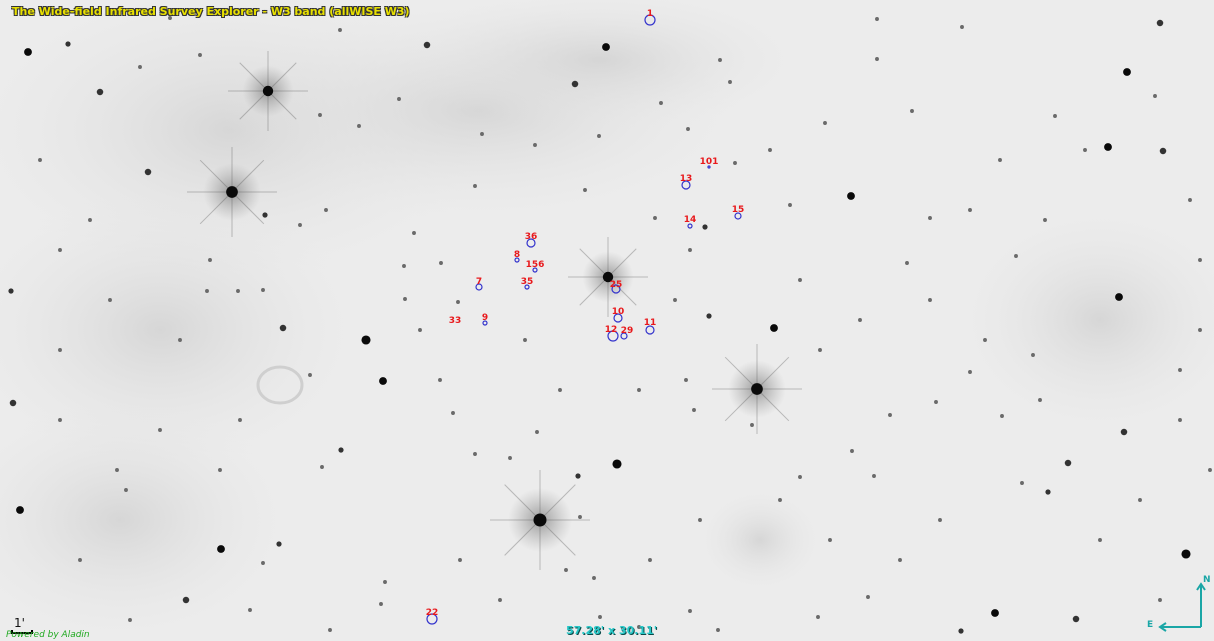 The image size is (1214, 641). I want to click on source-label-29: 29, so click(627, 331).